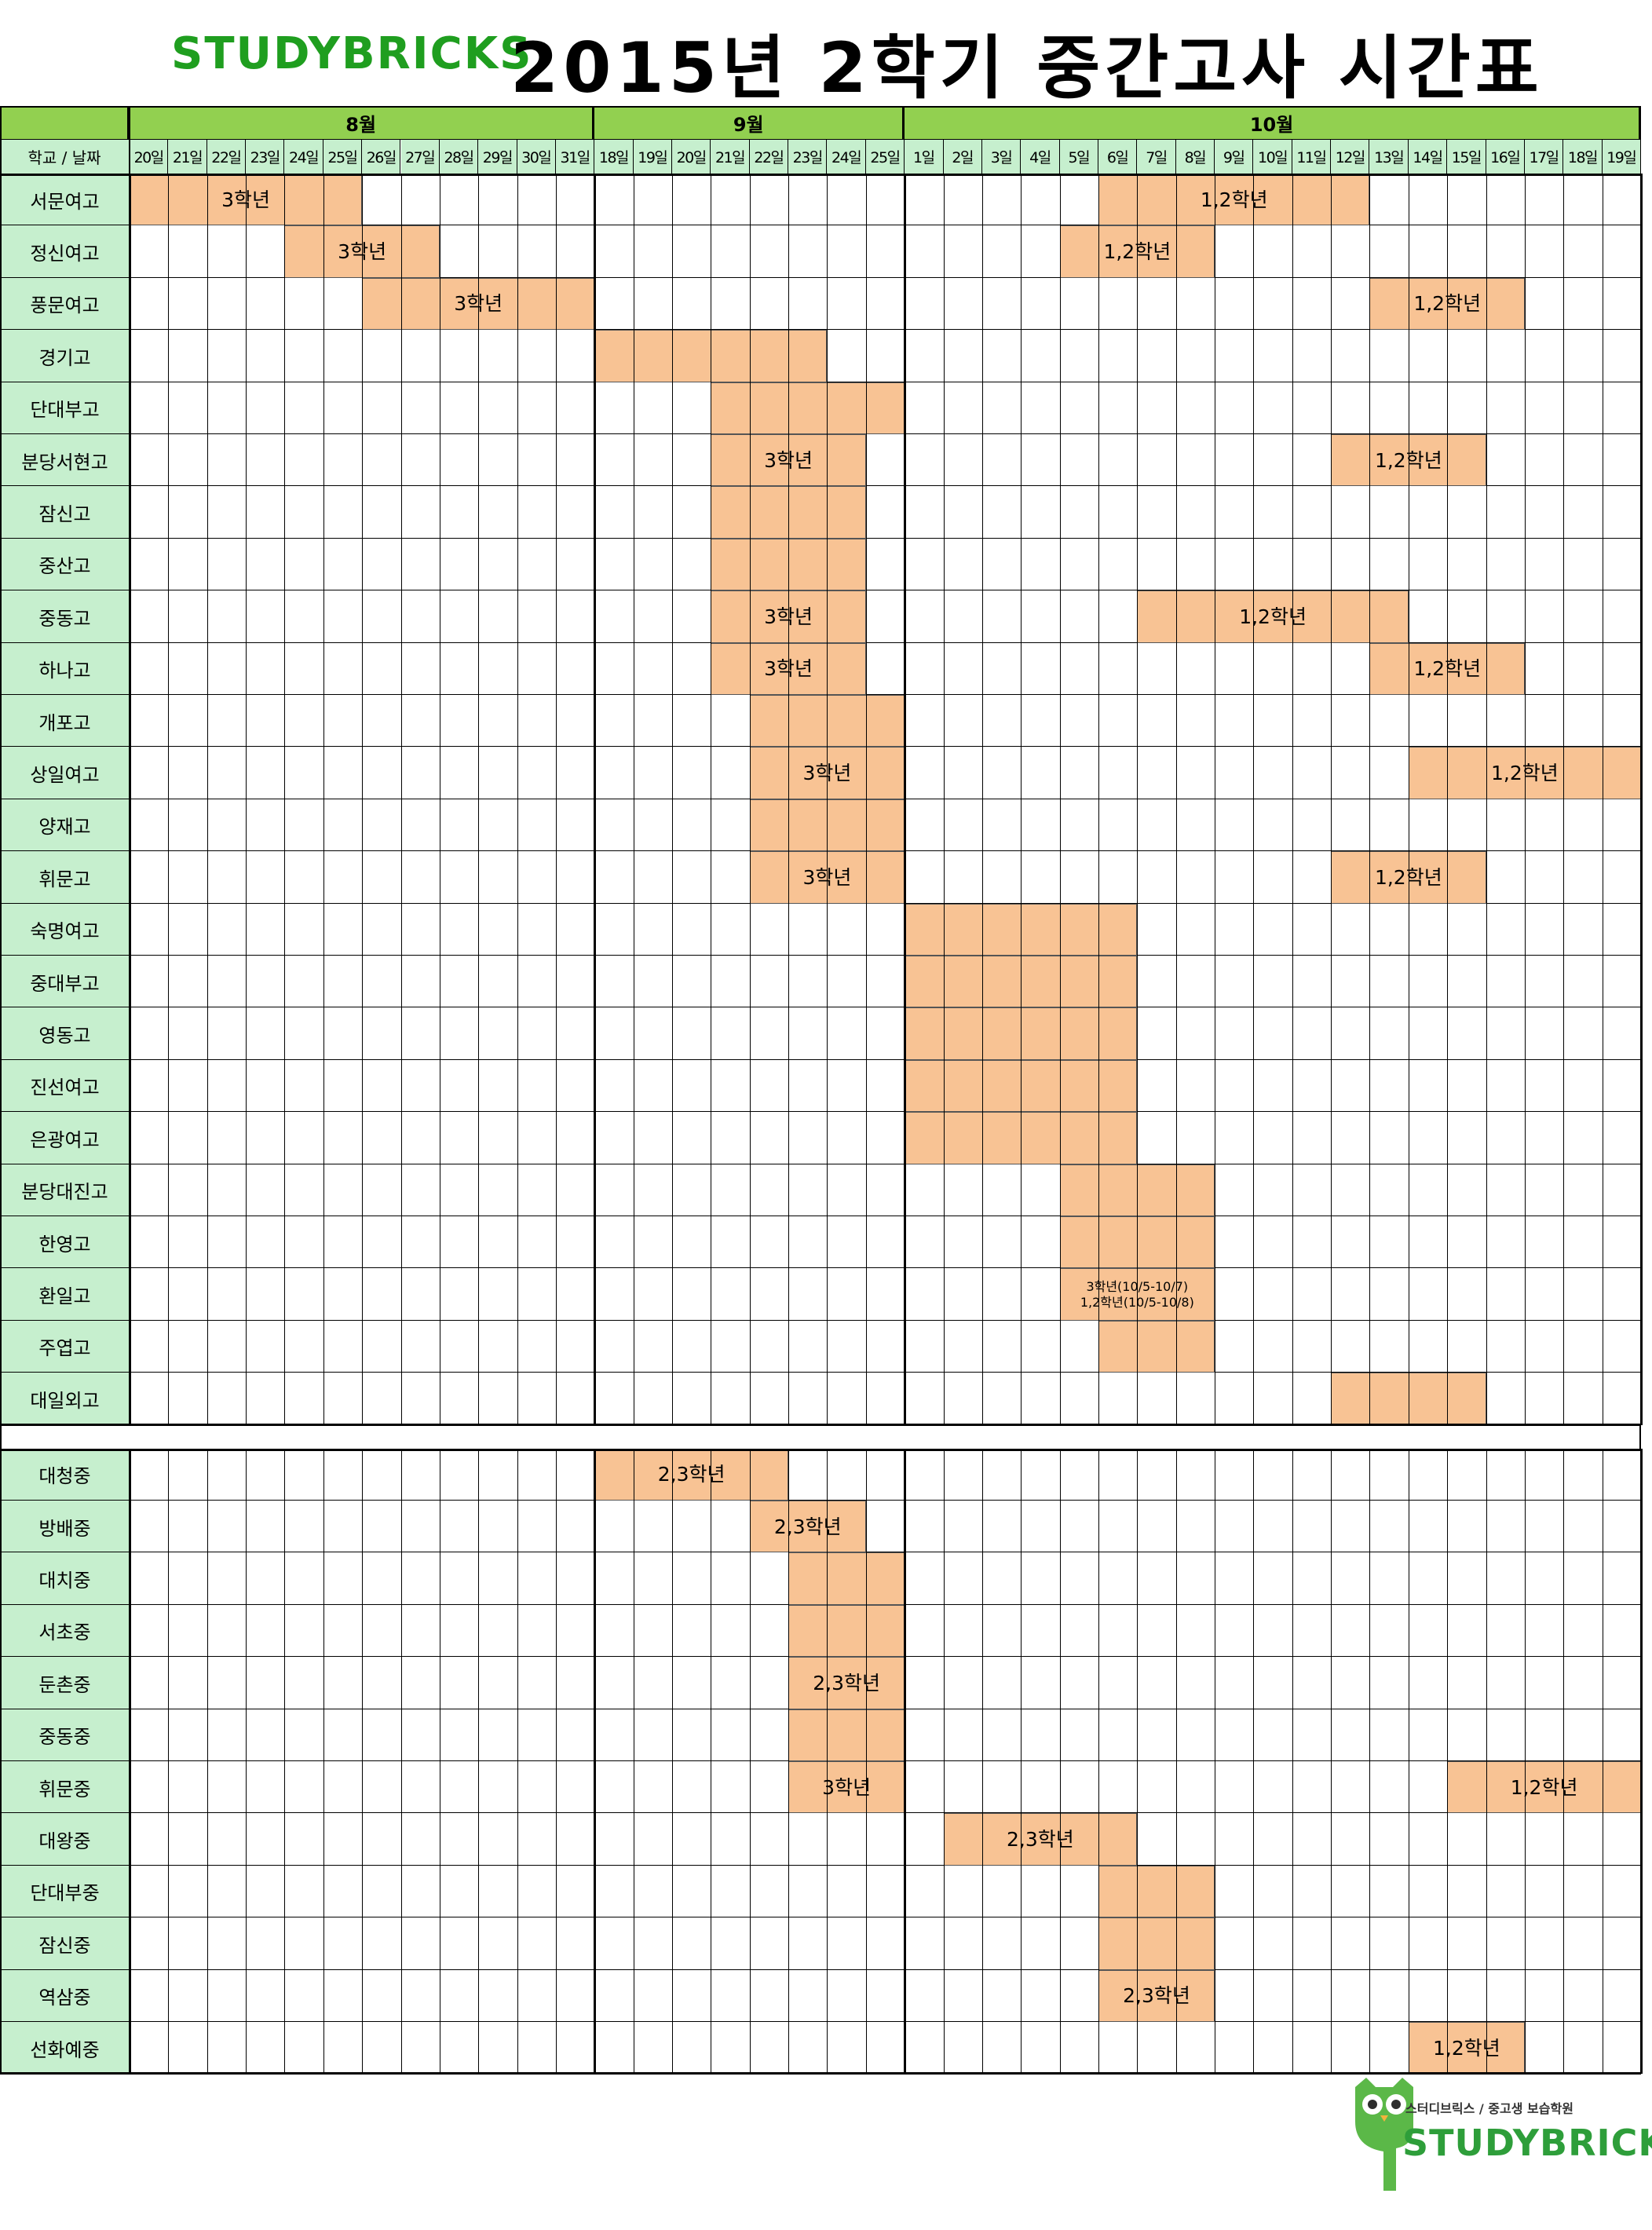 This screenshot has width=1652, height=2230. What do you see at coordinates (362, 122) in the screenshot?
I see `month-header: 8월` at bounding box center [362, 122].